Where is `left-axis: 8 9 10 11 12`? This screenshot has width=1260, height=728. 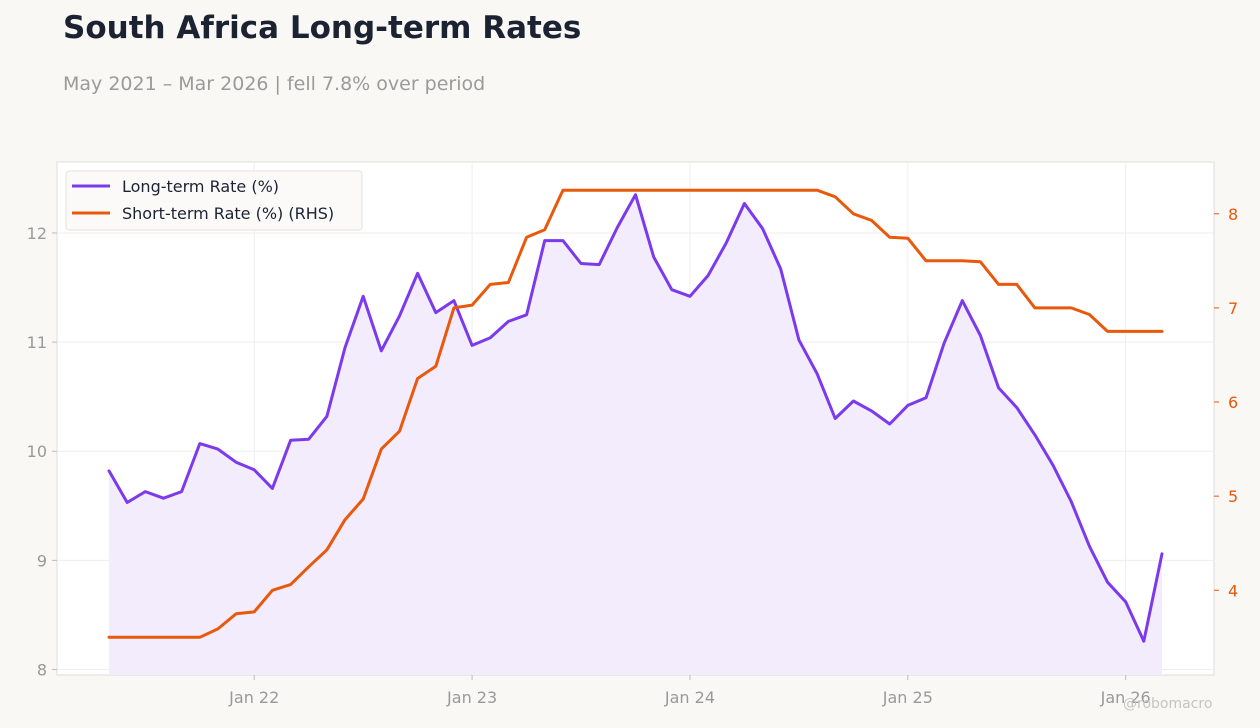
left-axis: 8 9 10 11 12 is located at coordinates (42, 452).